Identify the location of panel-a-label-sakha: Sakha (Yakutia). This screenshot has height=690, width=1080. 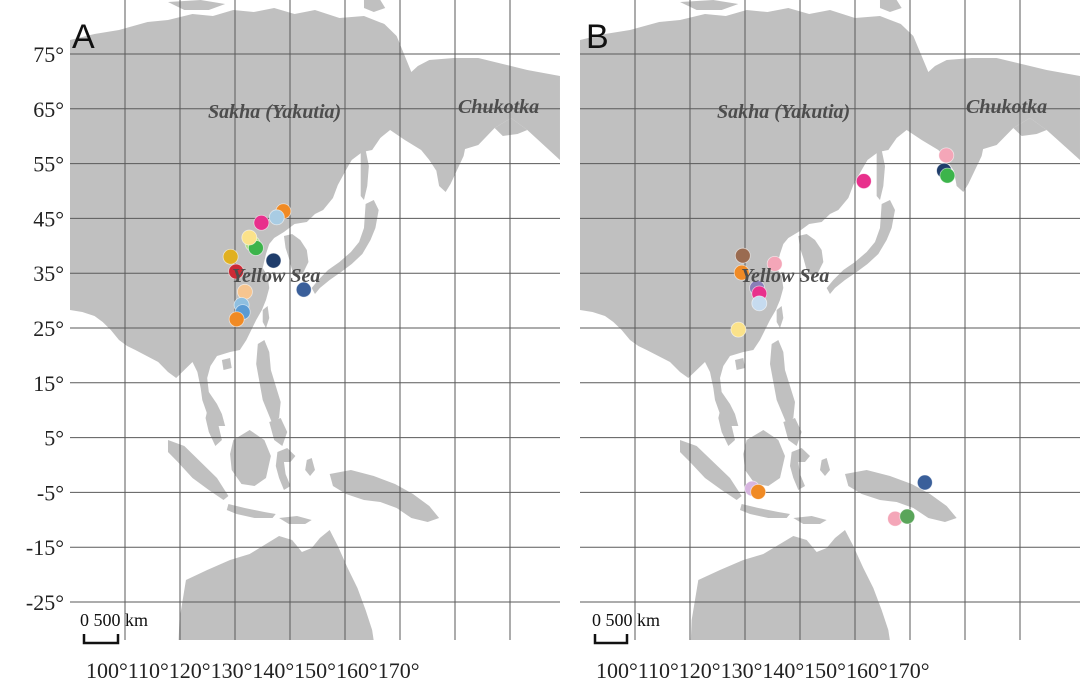
(274, 112).